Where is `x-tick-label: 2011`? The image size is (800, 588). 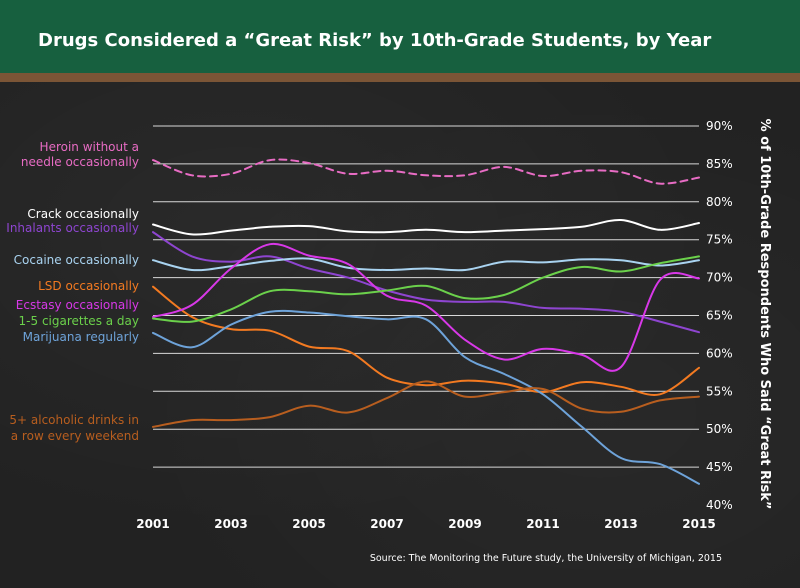 x-tick-label: 2011 is located at coordinates (542, 524).